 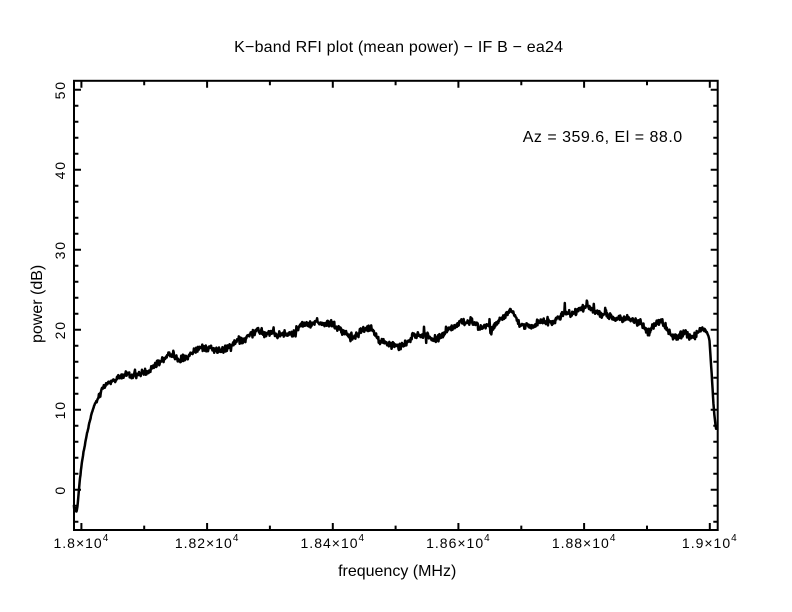 What do you see at coordinates (207, 542) in the screenshot?
I see `svg-text: 1.82×104` at bounding box center [207, 542].